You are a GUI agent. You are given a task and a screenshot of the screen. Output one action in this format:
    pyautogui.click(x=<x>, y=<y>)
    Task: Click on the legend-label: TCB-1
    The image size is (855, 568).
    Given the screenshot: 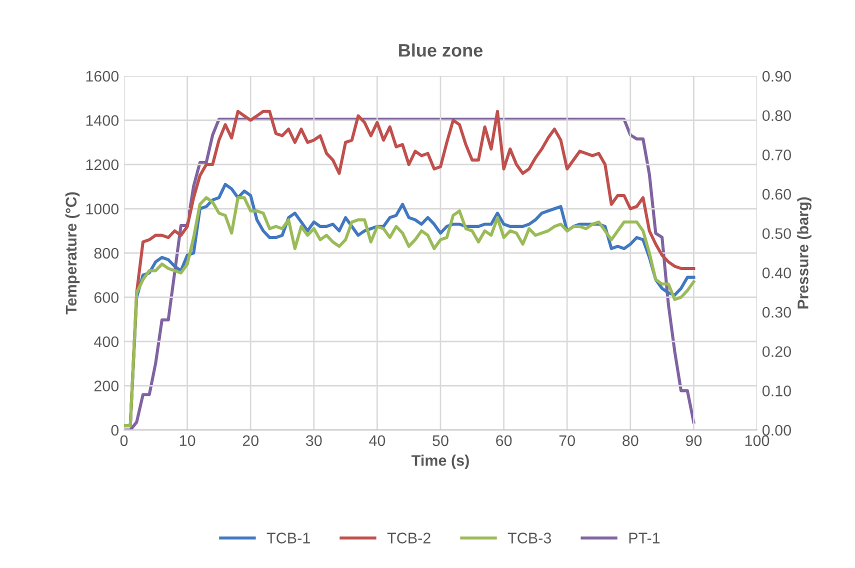 What is the action you would take?
    pyautogui.click(x=288, y=538)
    